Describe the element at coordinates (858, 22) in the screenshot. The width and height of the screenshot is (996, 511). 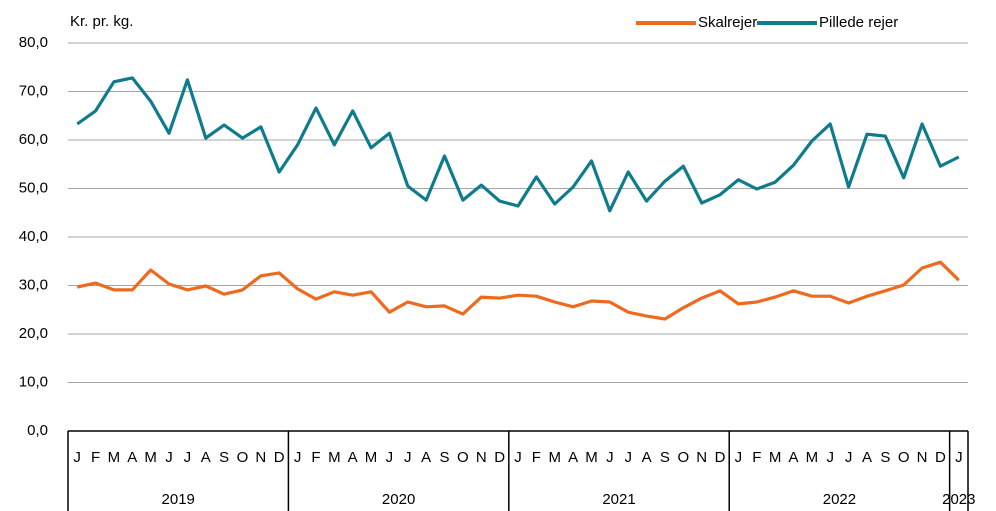
I see `legend-label: Pillede rejer` at that location.